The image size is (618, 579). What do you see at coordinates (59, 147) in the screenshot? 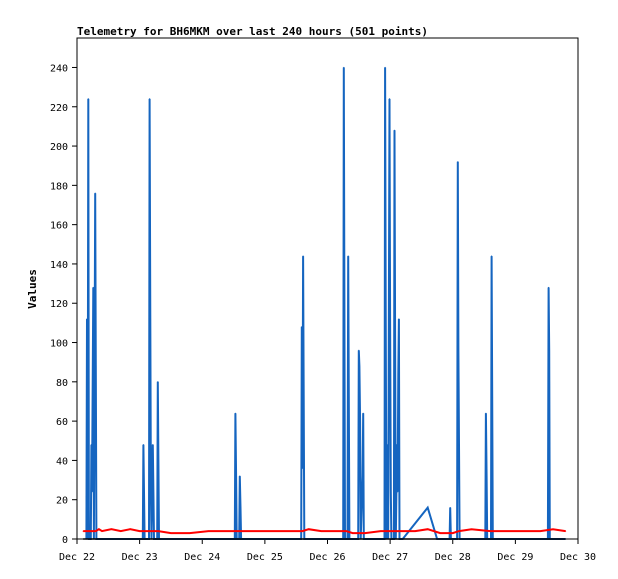
I see `y-tick-label: 200` at bounding box center [59, 147].